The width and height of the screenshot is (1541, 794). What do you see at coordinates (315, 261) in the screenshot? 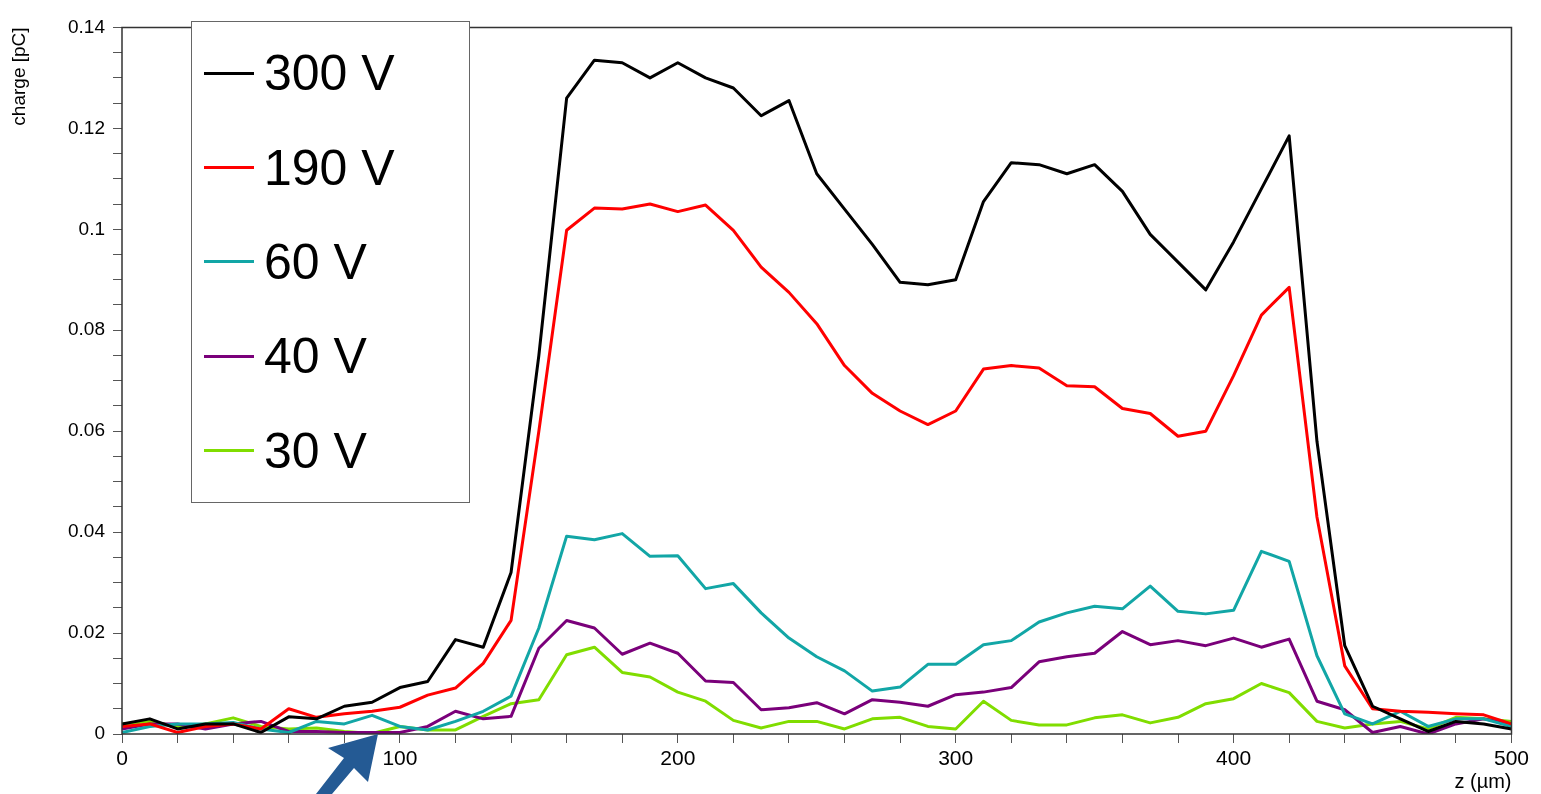
I see `legend-label: 60 V` at bounding box center [315, 261].